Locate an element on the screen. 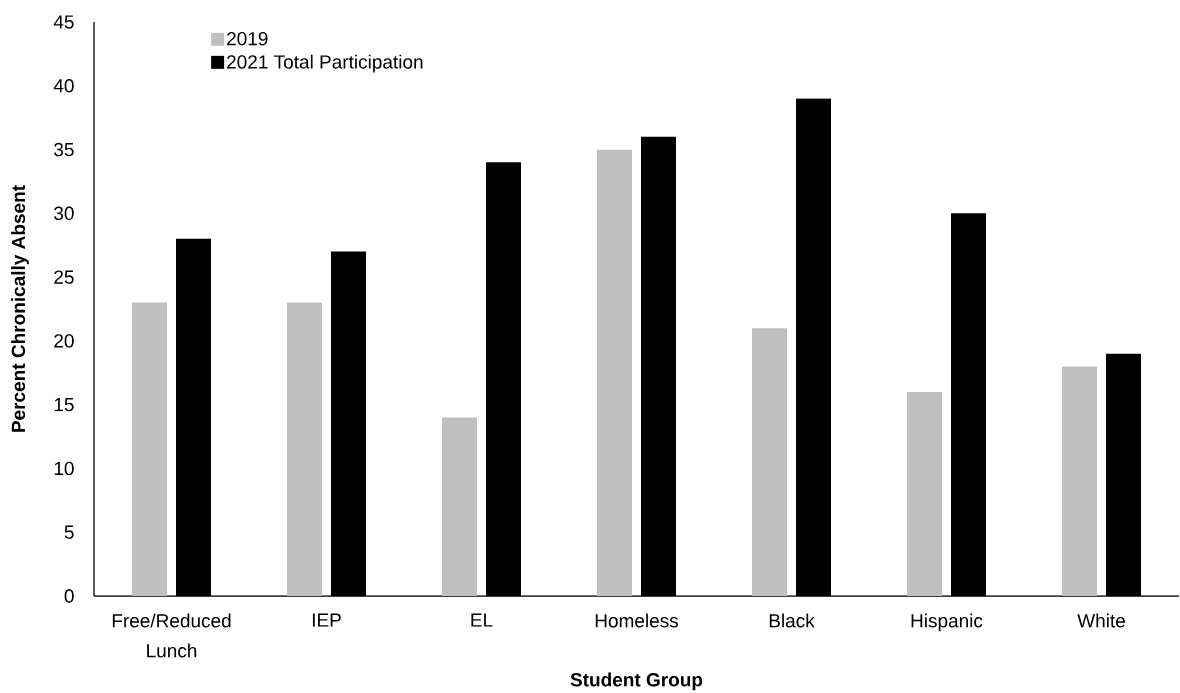 The height and width of the screenshot is (693, 1180). x-tick-label: Homeless is located at coordinates (637, 620).